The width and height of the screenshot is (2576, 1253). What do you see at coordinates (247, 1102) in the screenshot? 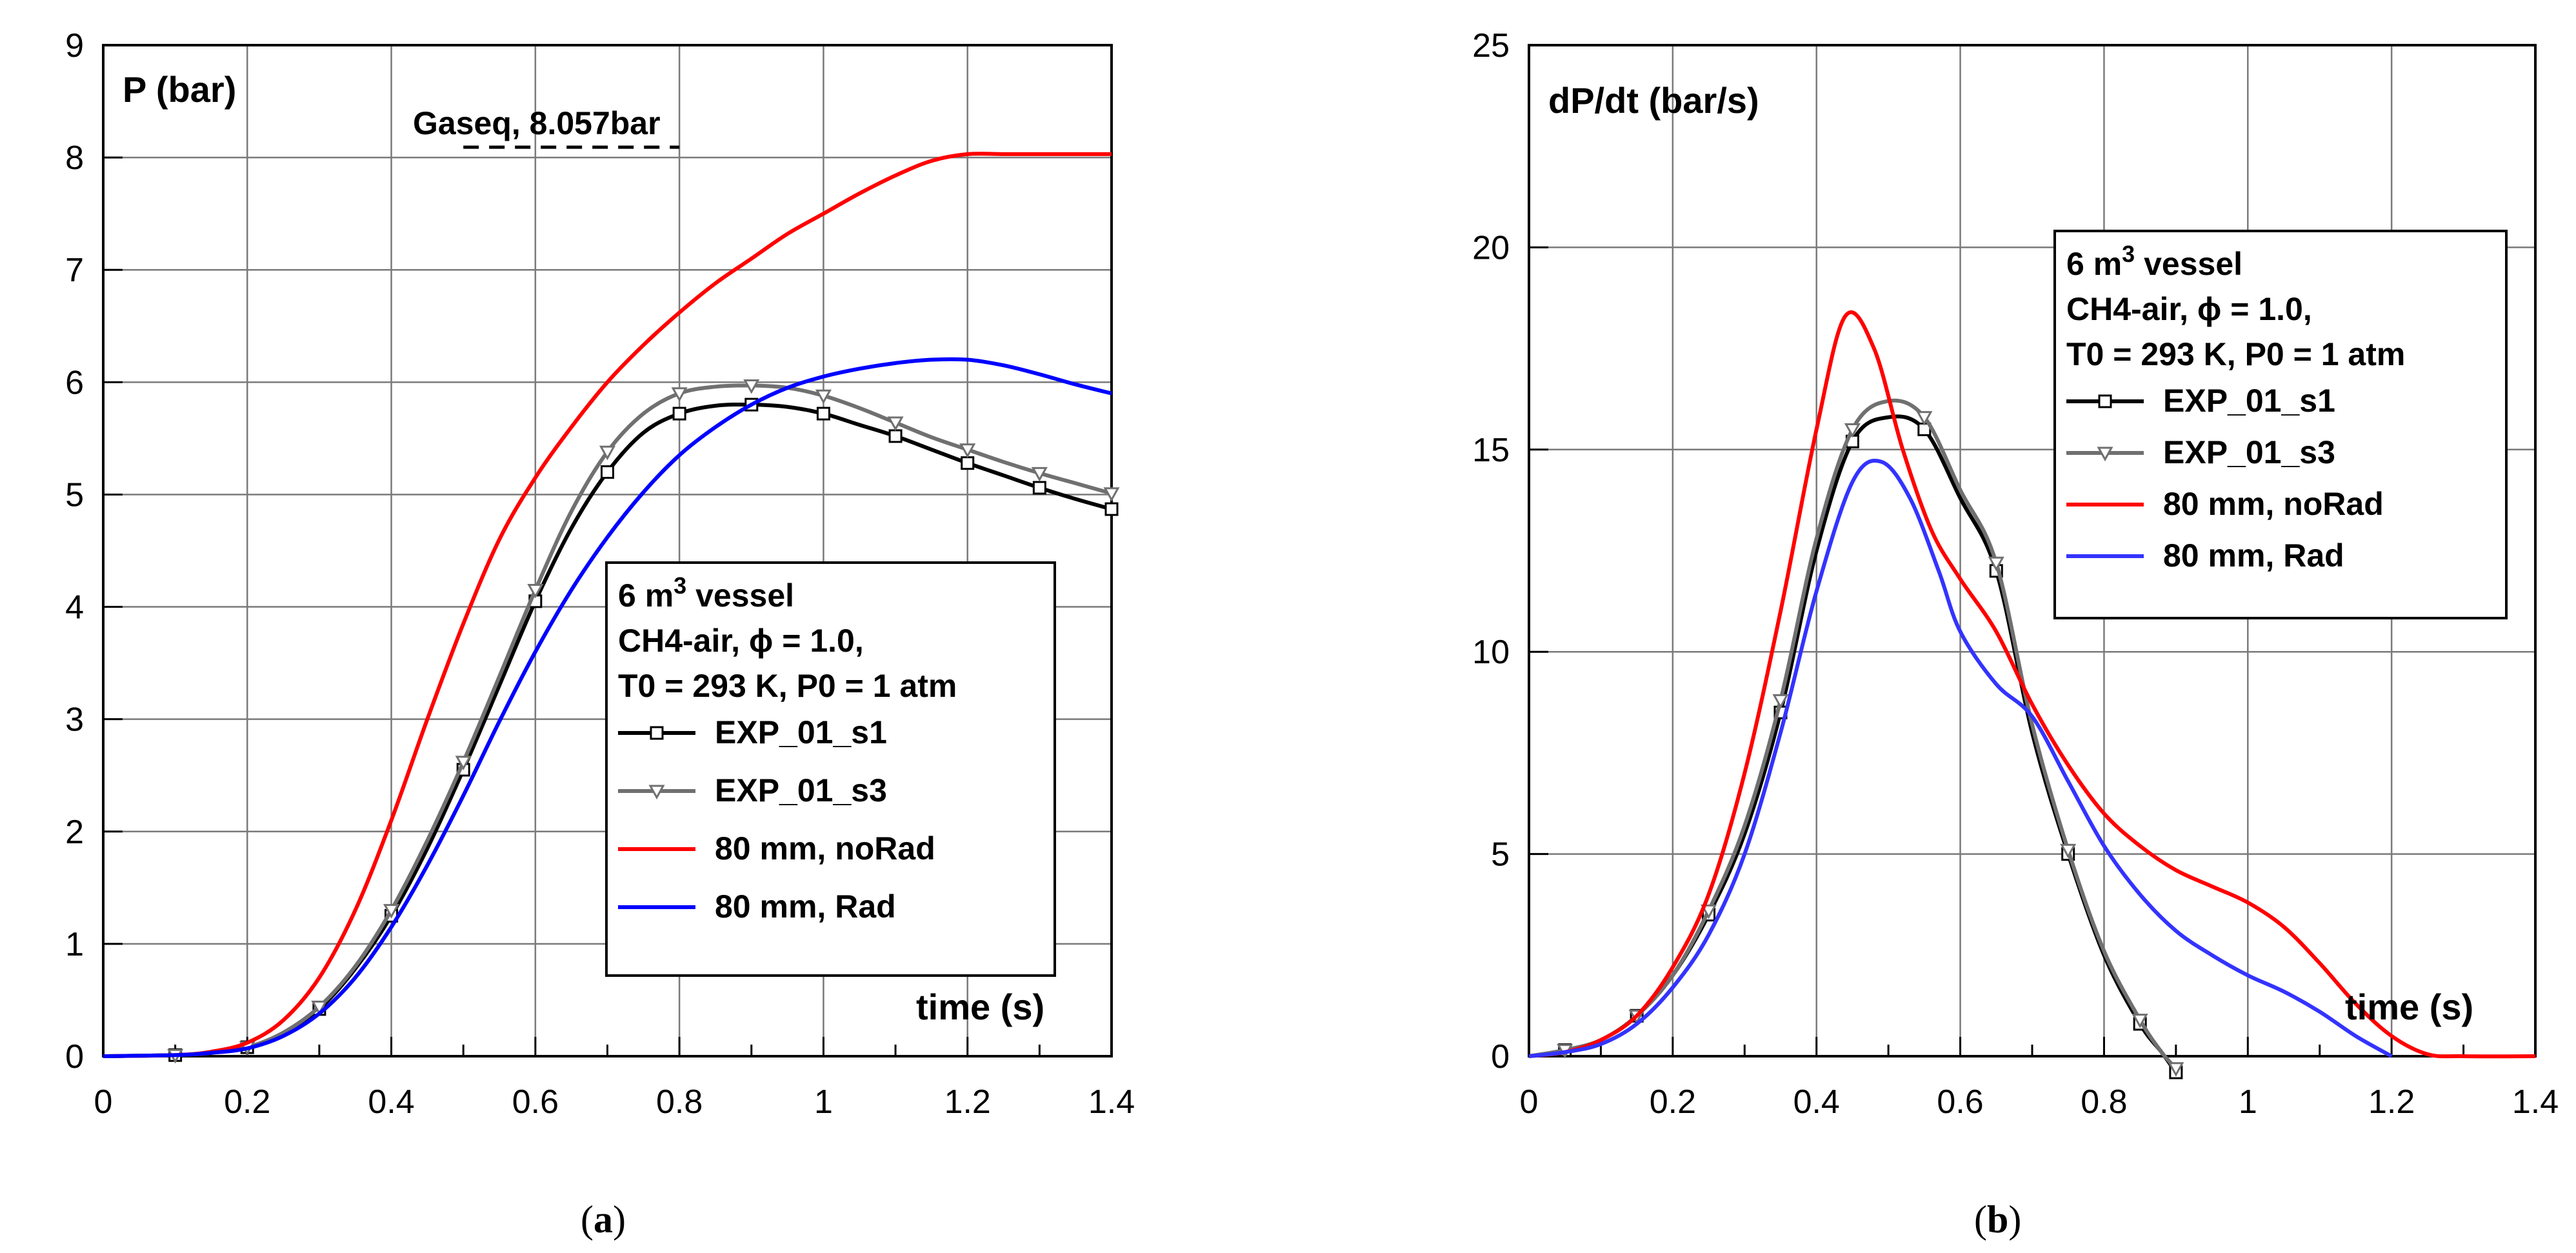
I see `a-x-tick-label: 0.2` at bounding box center [247, 1102].